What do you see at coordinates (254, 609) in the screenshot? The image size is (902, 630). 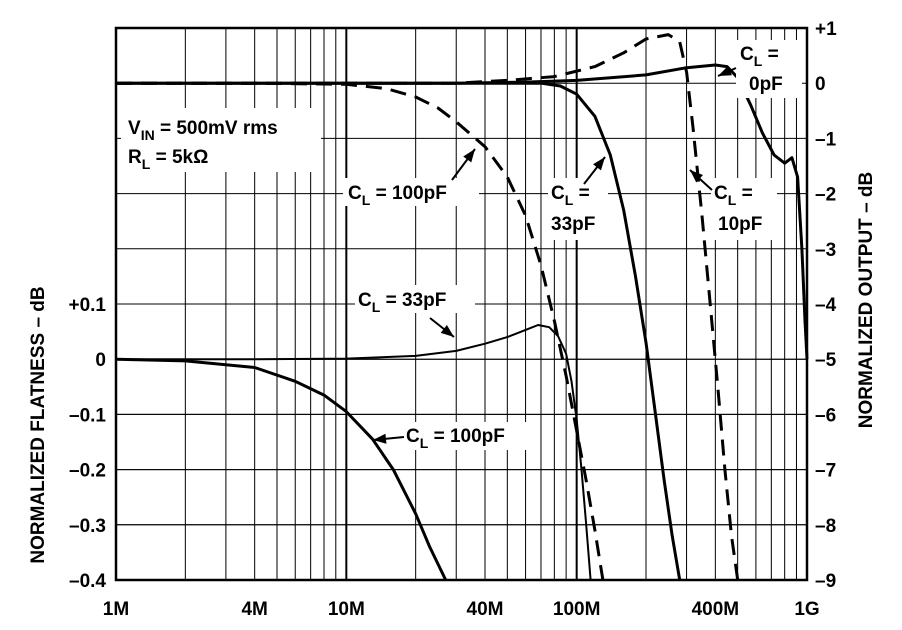 I see `x-tick-label: 4M` at bounding box center [254, 609].